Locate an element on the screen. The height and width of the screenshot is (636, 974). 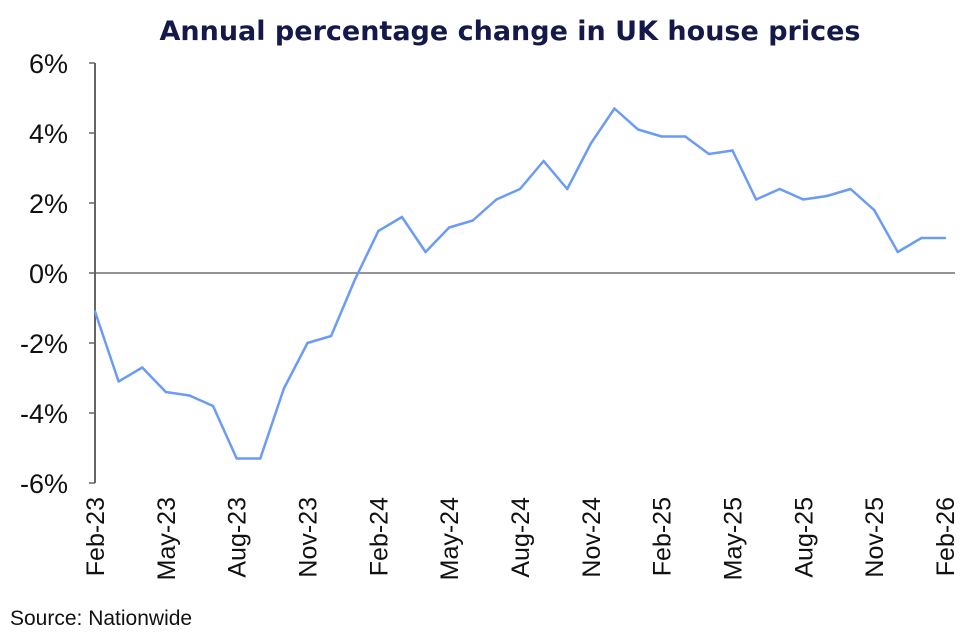
x-tick-label: May-25 is located at coordinates (734, 538).